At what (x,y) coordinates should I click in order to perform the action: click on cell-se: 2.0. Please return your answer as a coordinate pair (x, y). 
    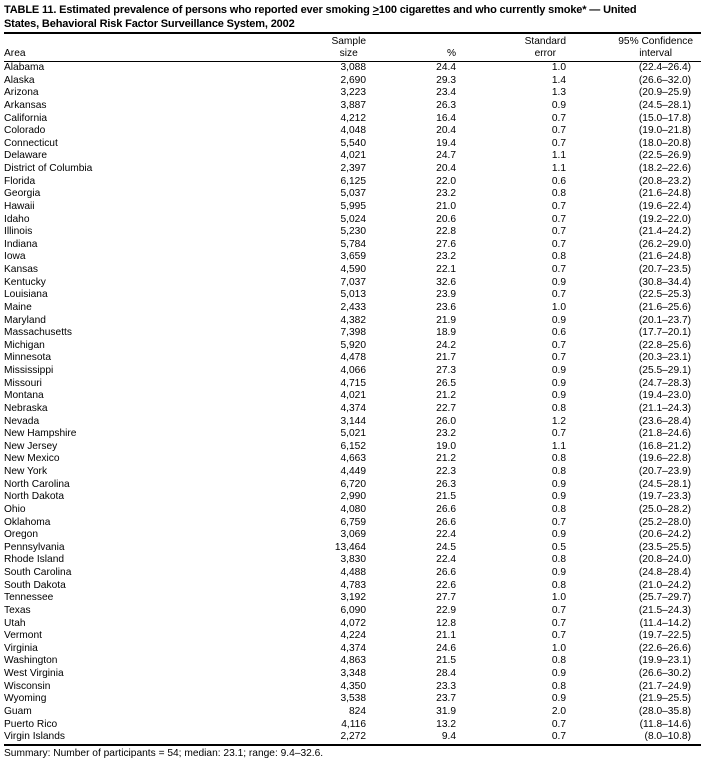
    Looking at the image, I should click on (558, 711).